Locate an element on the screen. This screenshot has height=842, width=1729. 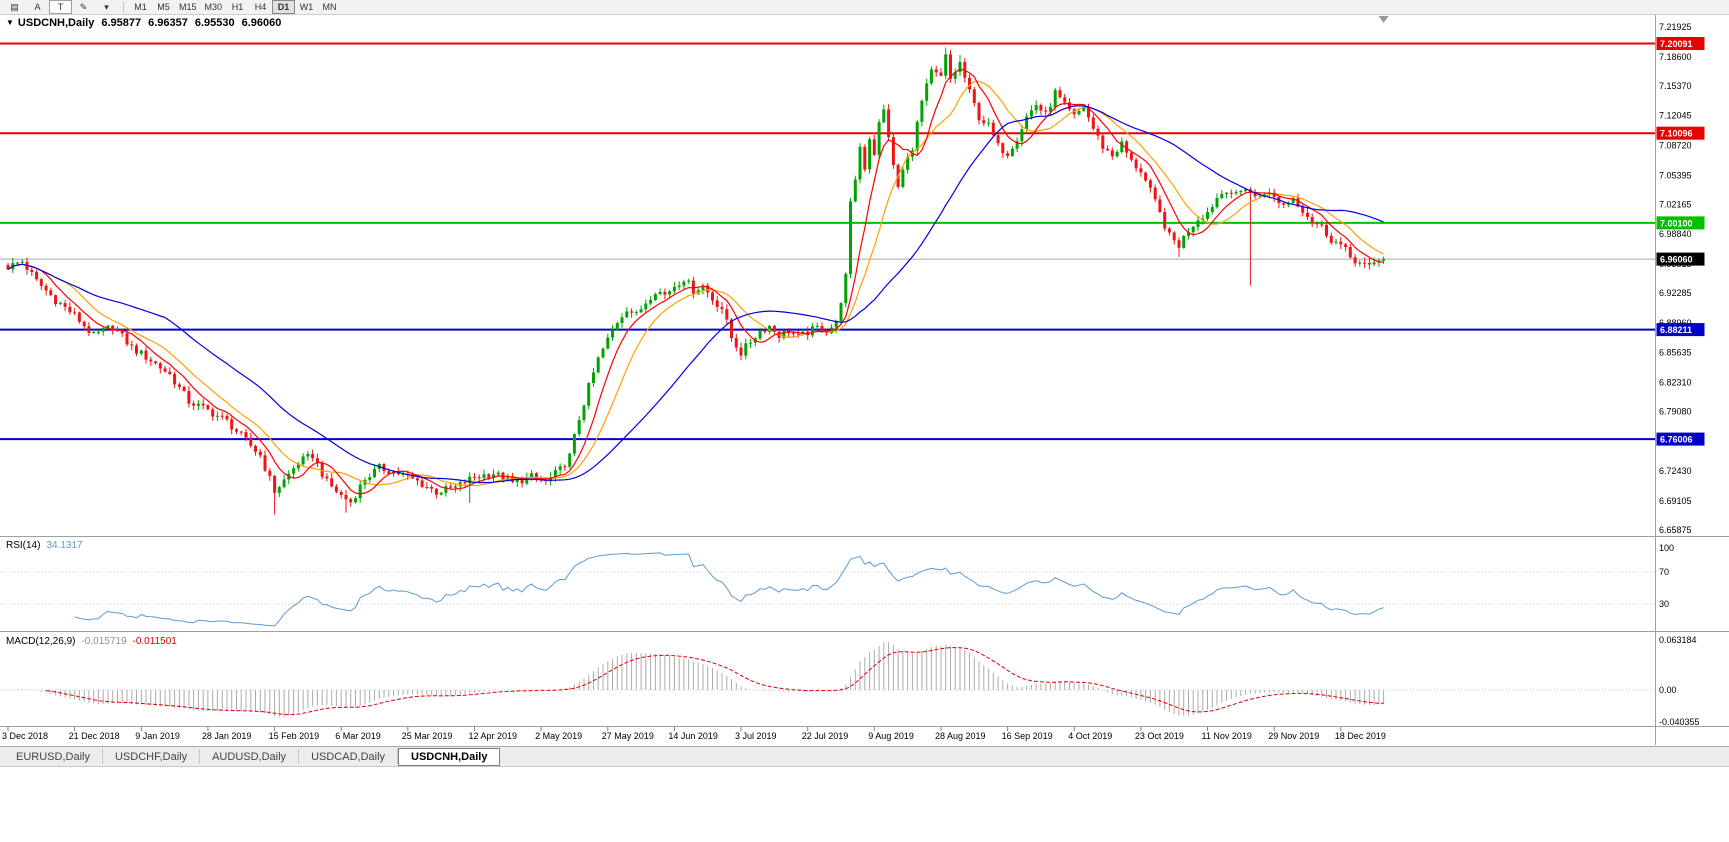
text-tool-button: T is located at coordinates (60, 7).